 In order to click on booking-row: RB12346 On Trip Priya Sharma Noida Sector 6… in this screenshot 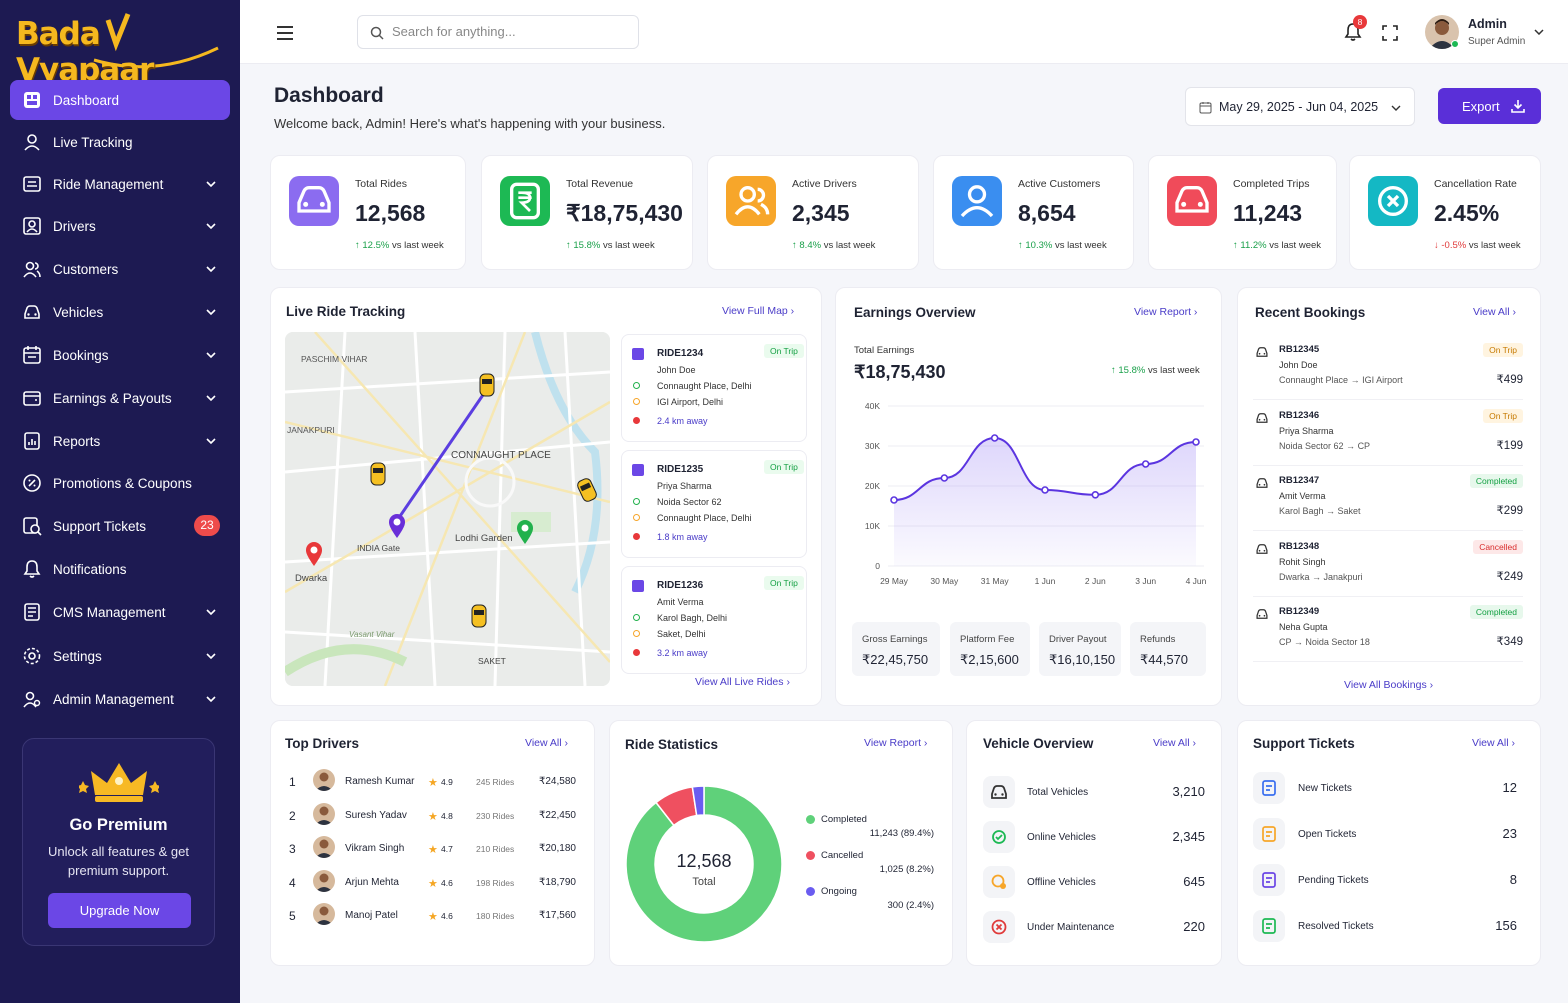, I will do `click(1388, 433)`.